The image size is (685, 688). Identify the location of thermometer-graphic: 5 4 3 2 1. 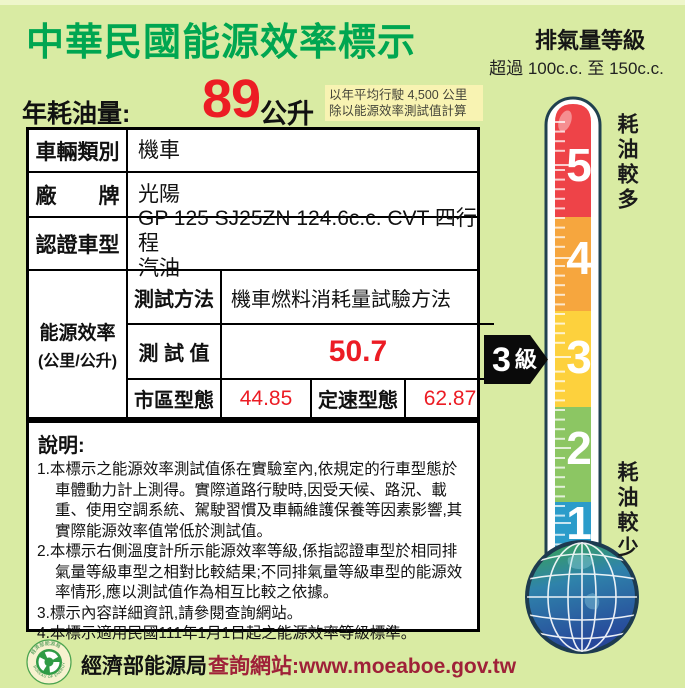
(582, 375).